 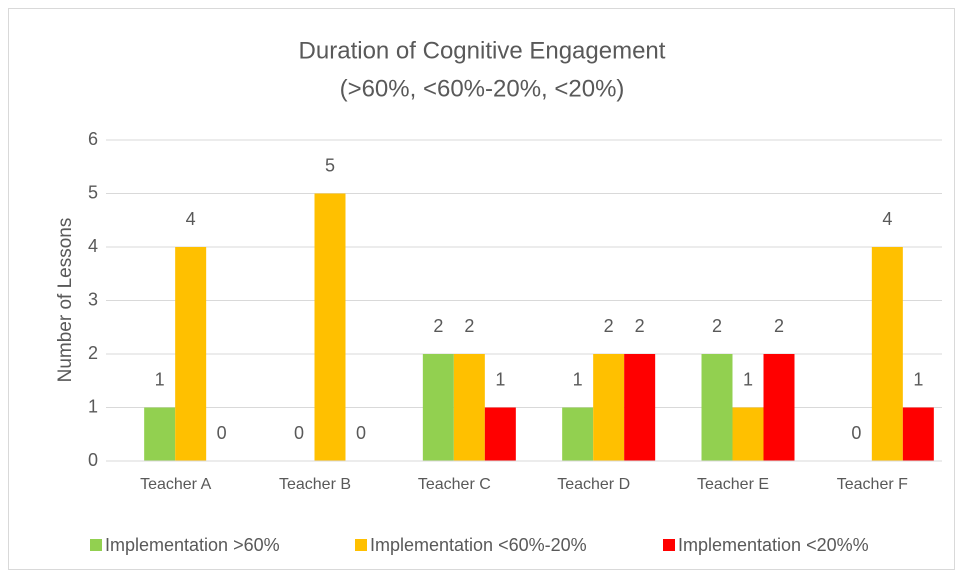 I want to click on y-tick-label: 5, so click(x=93, y=192).